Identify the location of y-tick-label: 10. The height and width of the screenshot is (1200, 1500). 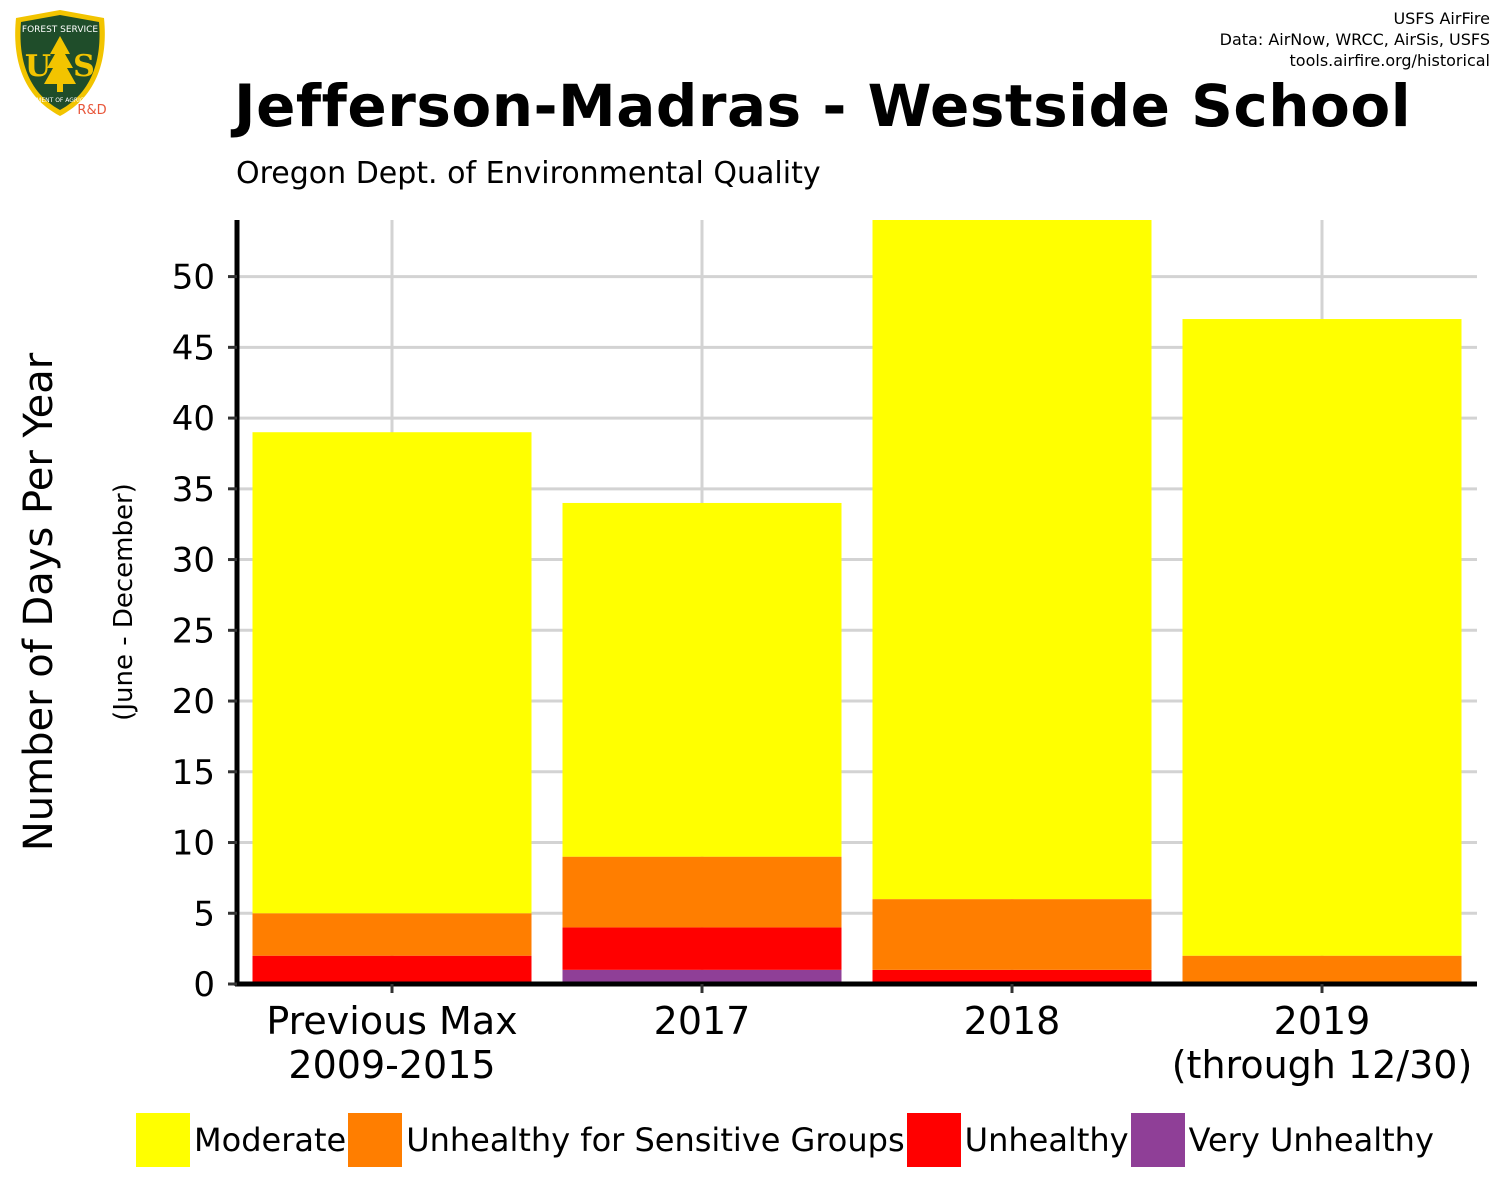
(193, 844).